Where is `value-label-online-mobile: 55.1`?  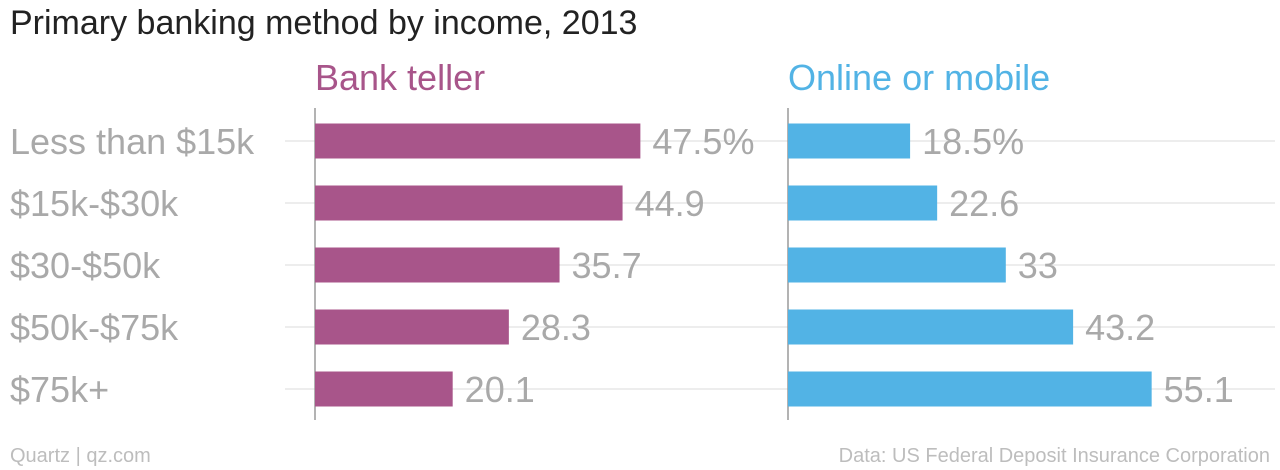
value-label-online-mobile: 55.1 is located at coordinates (1199, 389).